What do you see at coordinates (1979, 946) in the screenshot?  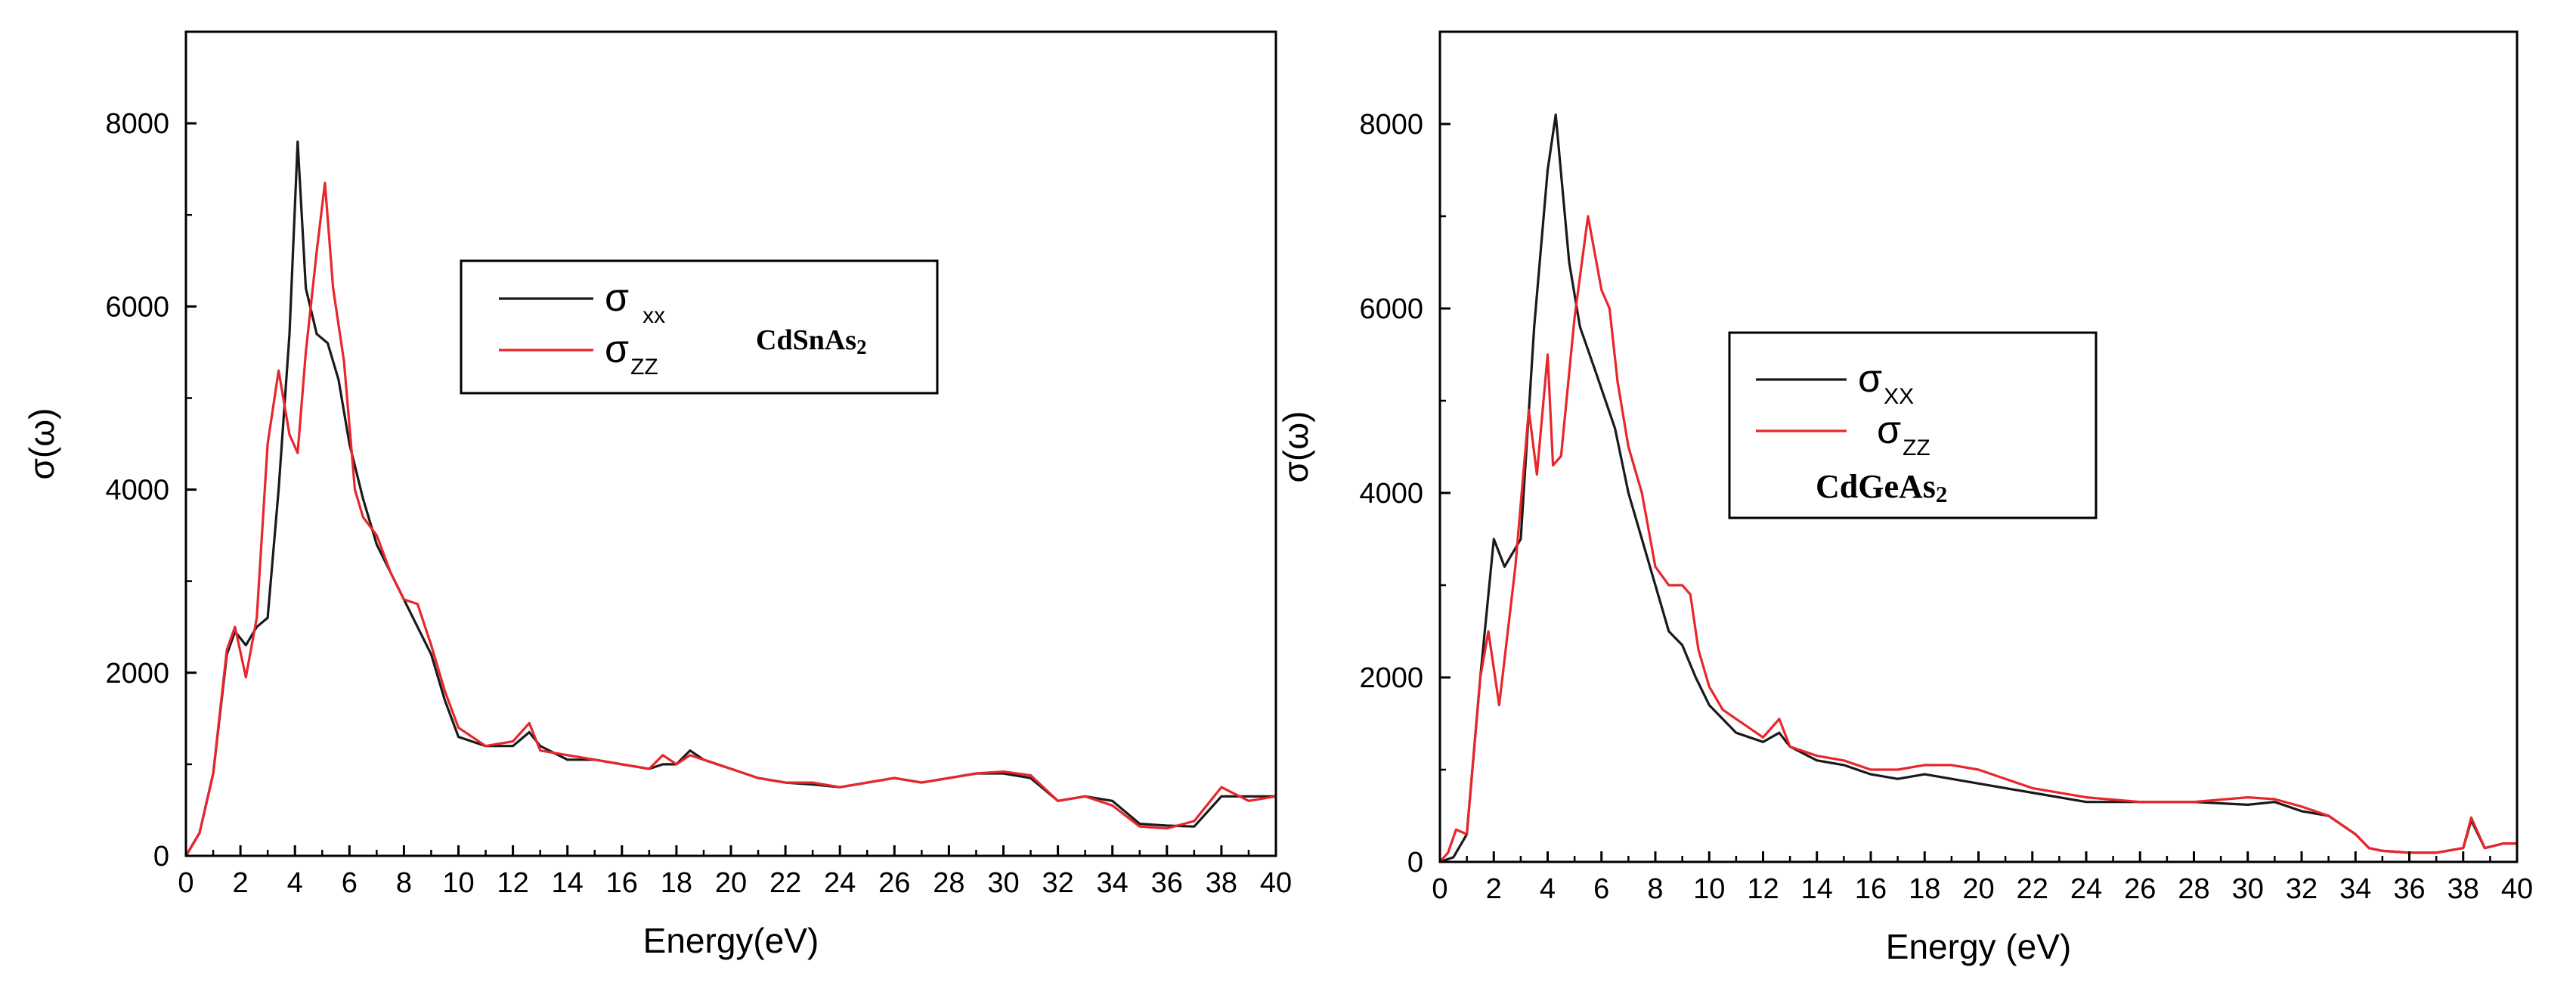 I see `x-axis-title: Energy (eV)` at bounding box center [1979, 946].